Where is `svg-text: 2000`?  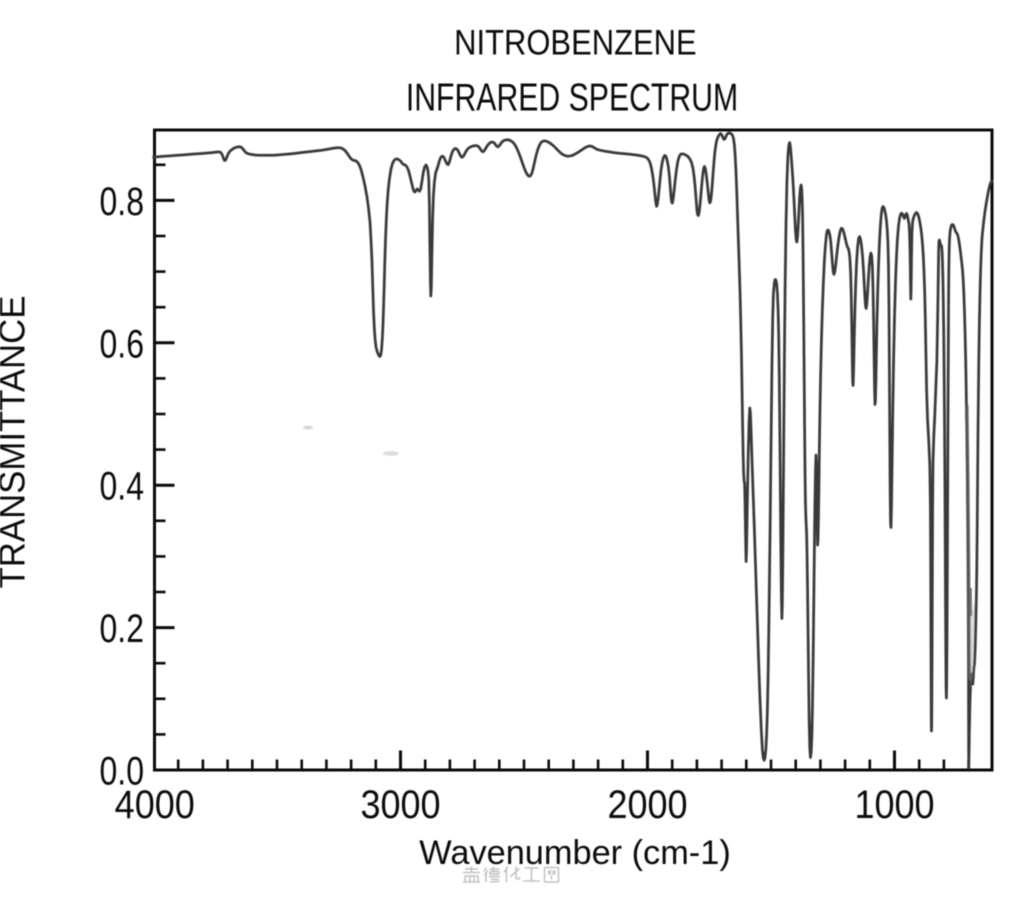 svg-text: 2000 is located at coordinates (647, 805).